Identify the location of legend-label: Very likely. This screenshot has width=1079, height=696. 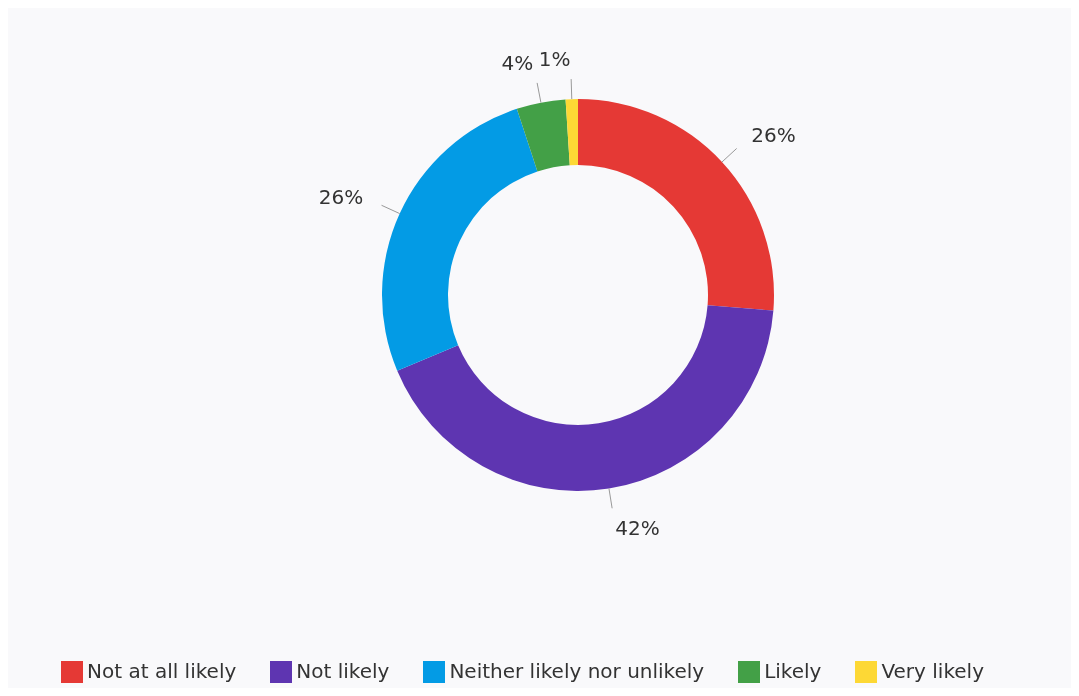
(932, 670).